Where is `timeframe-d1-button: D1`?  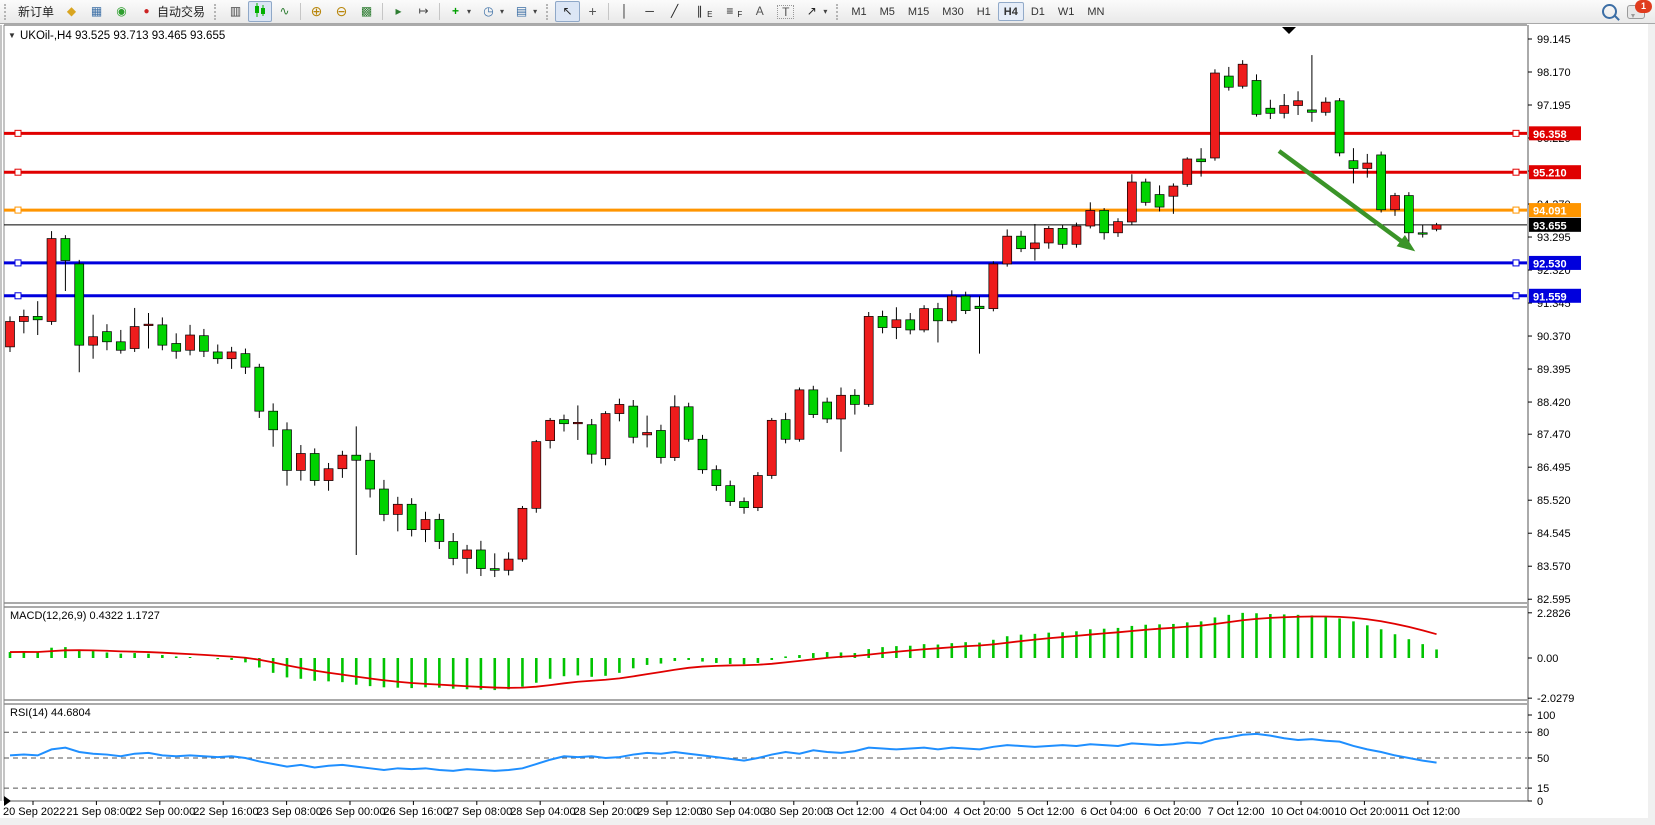
timeframe-d1-button: D1 is located at coordinates (1037, 11).